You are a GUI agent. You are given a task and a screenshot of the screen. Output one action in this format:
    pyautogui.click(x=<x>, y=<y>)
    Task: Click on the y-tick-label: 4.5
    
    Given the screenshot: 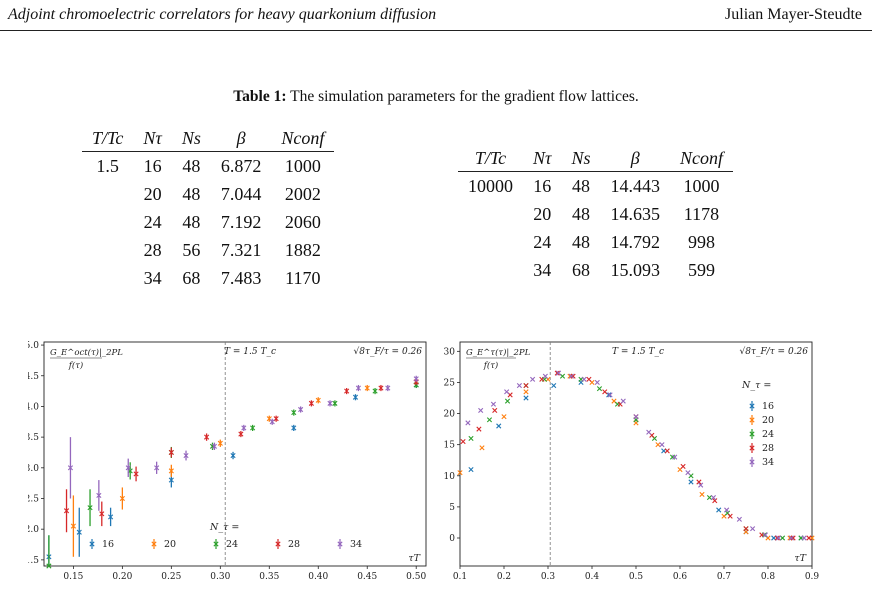 What is the action you would take?
    pyautogui.click(x=33, y=377)
    